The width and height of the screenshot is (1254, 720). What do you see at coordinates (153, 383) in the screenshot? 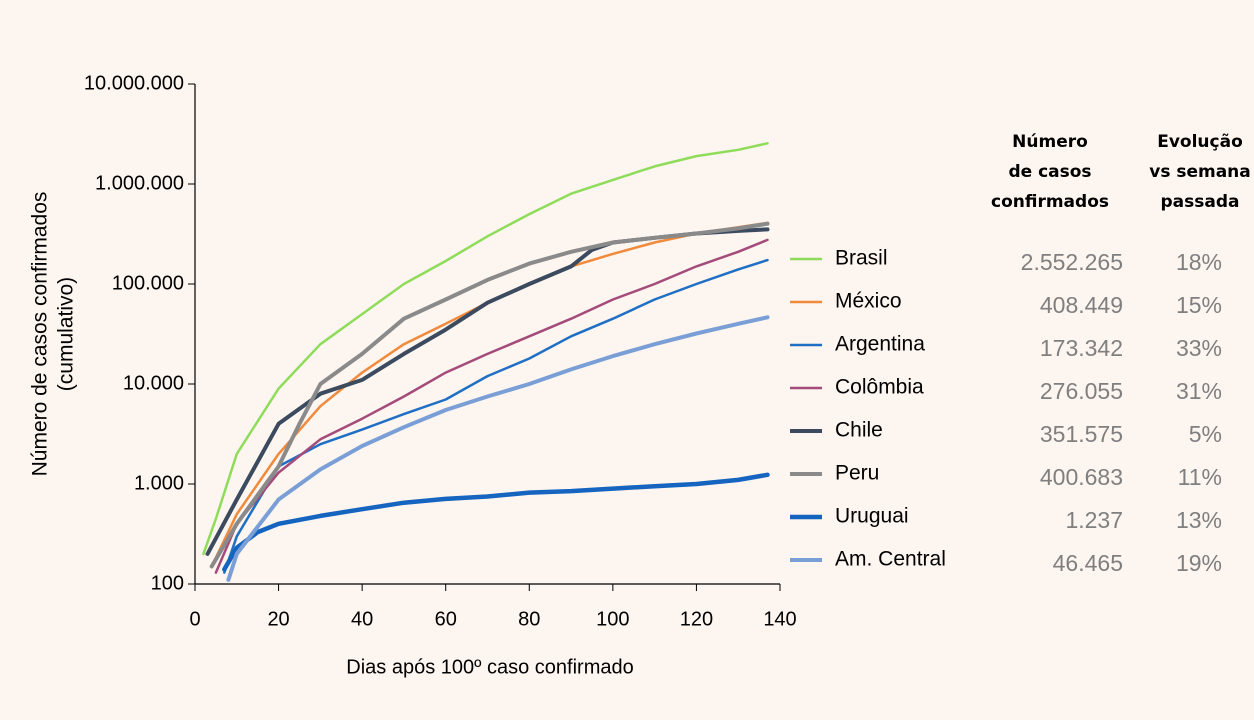
I see `y-tick-label: 10.000` at bounding box center [153, 383].